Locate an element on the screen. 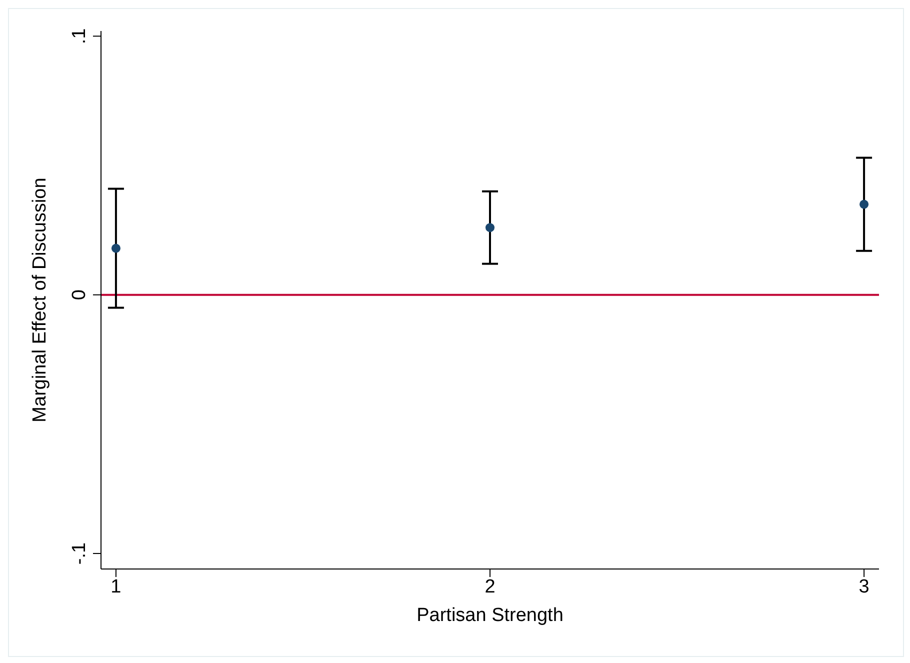 Image resolution: width=910 pixels, height=663 pixels. x-axis-title: Partisan Strength is located at coordinates (490, 615).